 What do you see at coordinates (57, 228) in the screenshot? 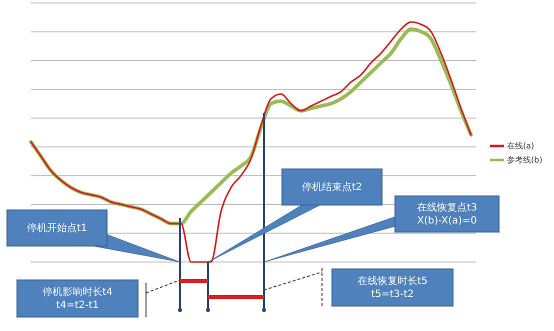
I see `annotation: 停机开始点t1` at bounding box center [57, 228].